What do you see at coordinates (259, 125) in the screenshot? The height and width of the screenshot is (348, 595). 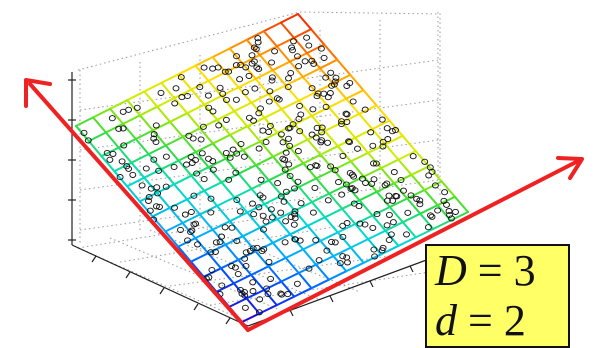 I see `back-wall-gridline` at bounding box center [259, 125].